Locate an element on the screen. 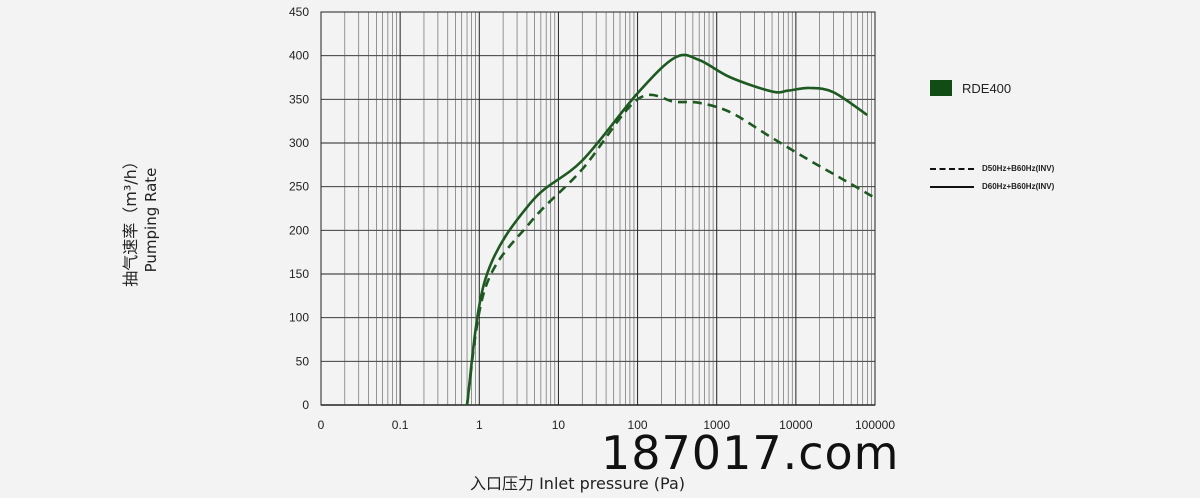 The height and width of the screenshot is (498, 1200). y-axis-label-en: Pumping Rate is located at coordinates (151, 220).